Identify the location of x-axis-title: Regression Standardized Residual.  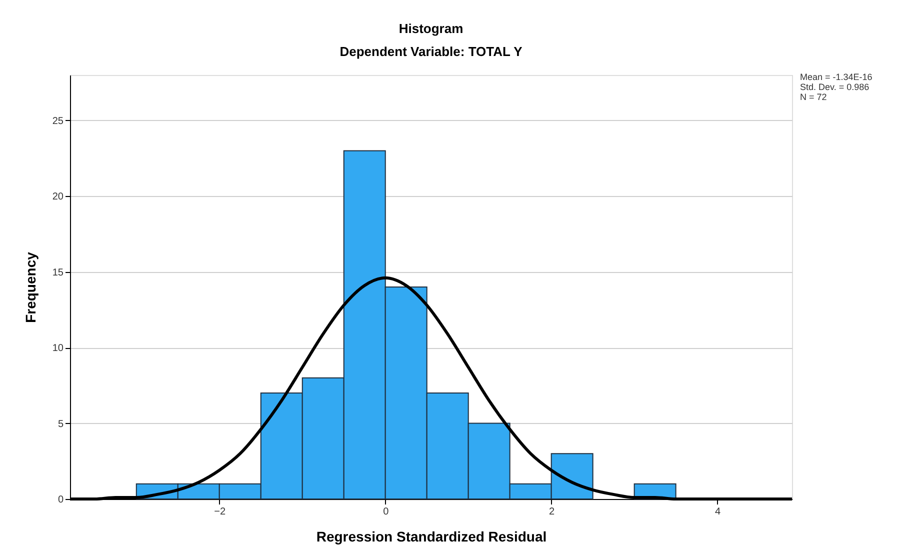
(431, 536).